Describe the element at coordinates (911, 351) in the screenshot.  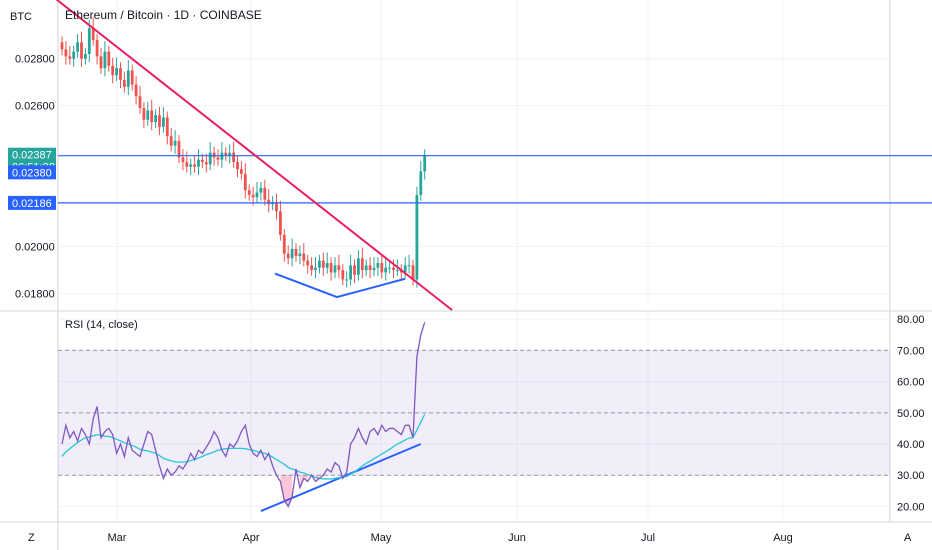
I see `rsi-tick-label: 70.00` at that location.